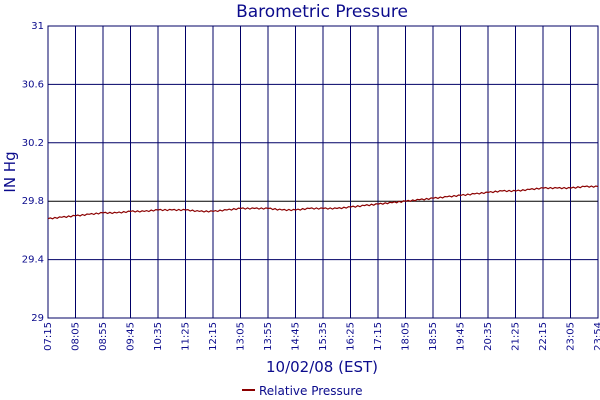 The height and width of the screenshot is (400, 600). I want to click on y-axis-title: IN Hg, so click(10, 171).